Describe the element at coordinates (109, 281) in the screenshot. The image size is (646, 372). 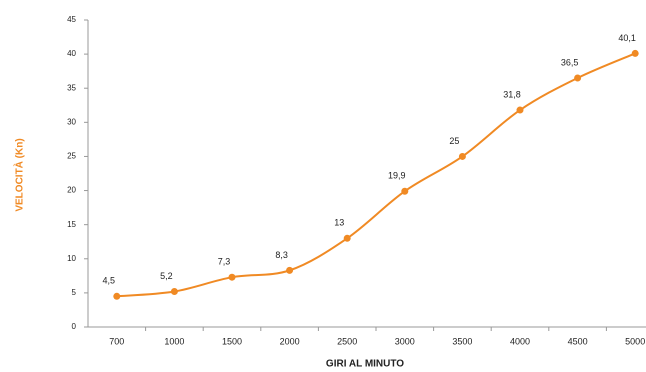
I see `data-label: 4,5` at that location.